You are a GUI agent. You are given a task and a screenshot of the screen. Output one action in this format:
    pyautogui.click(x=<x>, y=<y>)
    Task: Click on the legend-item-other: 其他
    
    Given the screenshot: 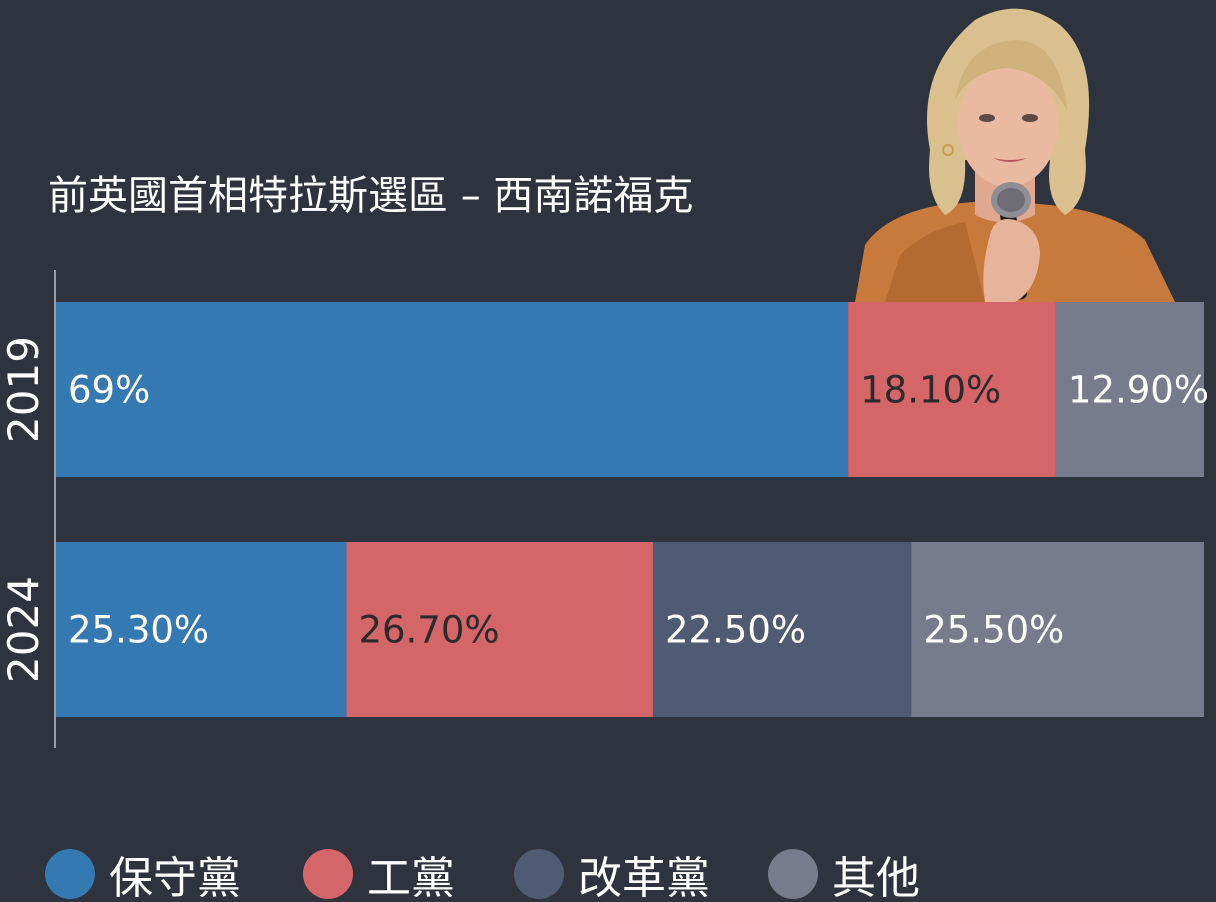 What is the action you would take?
    pyautogui.click(x=844, y=874)
    